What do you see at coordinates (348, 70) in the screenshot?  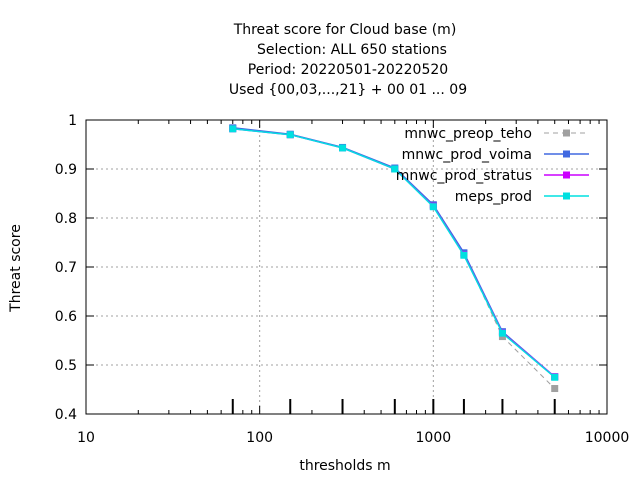 I see `title-line: Period: 20220501-20220520` at bounding box center [348, 70].